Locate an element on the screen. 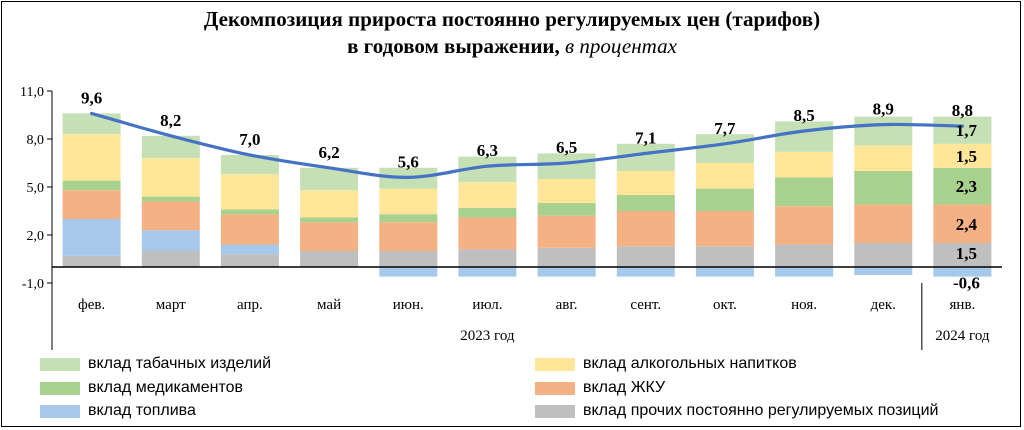 This screenshot has height=430, width=1024. total-label: 8,5 is located at coordinates (803, 115).